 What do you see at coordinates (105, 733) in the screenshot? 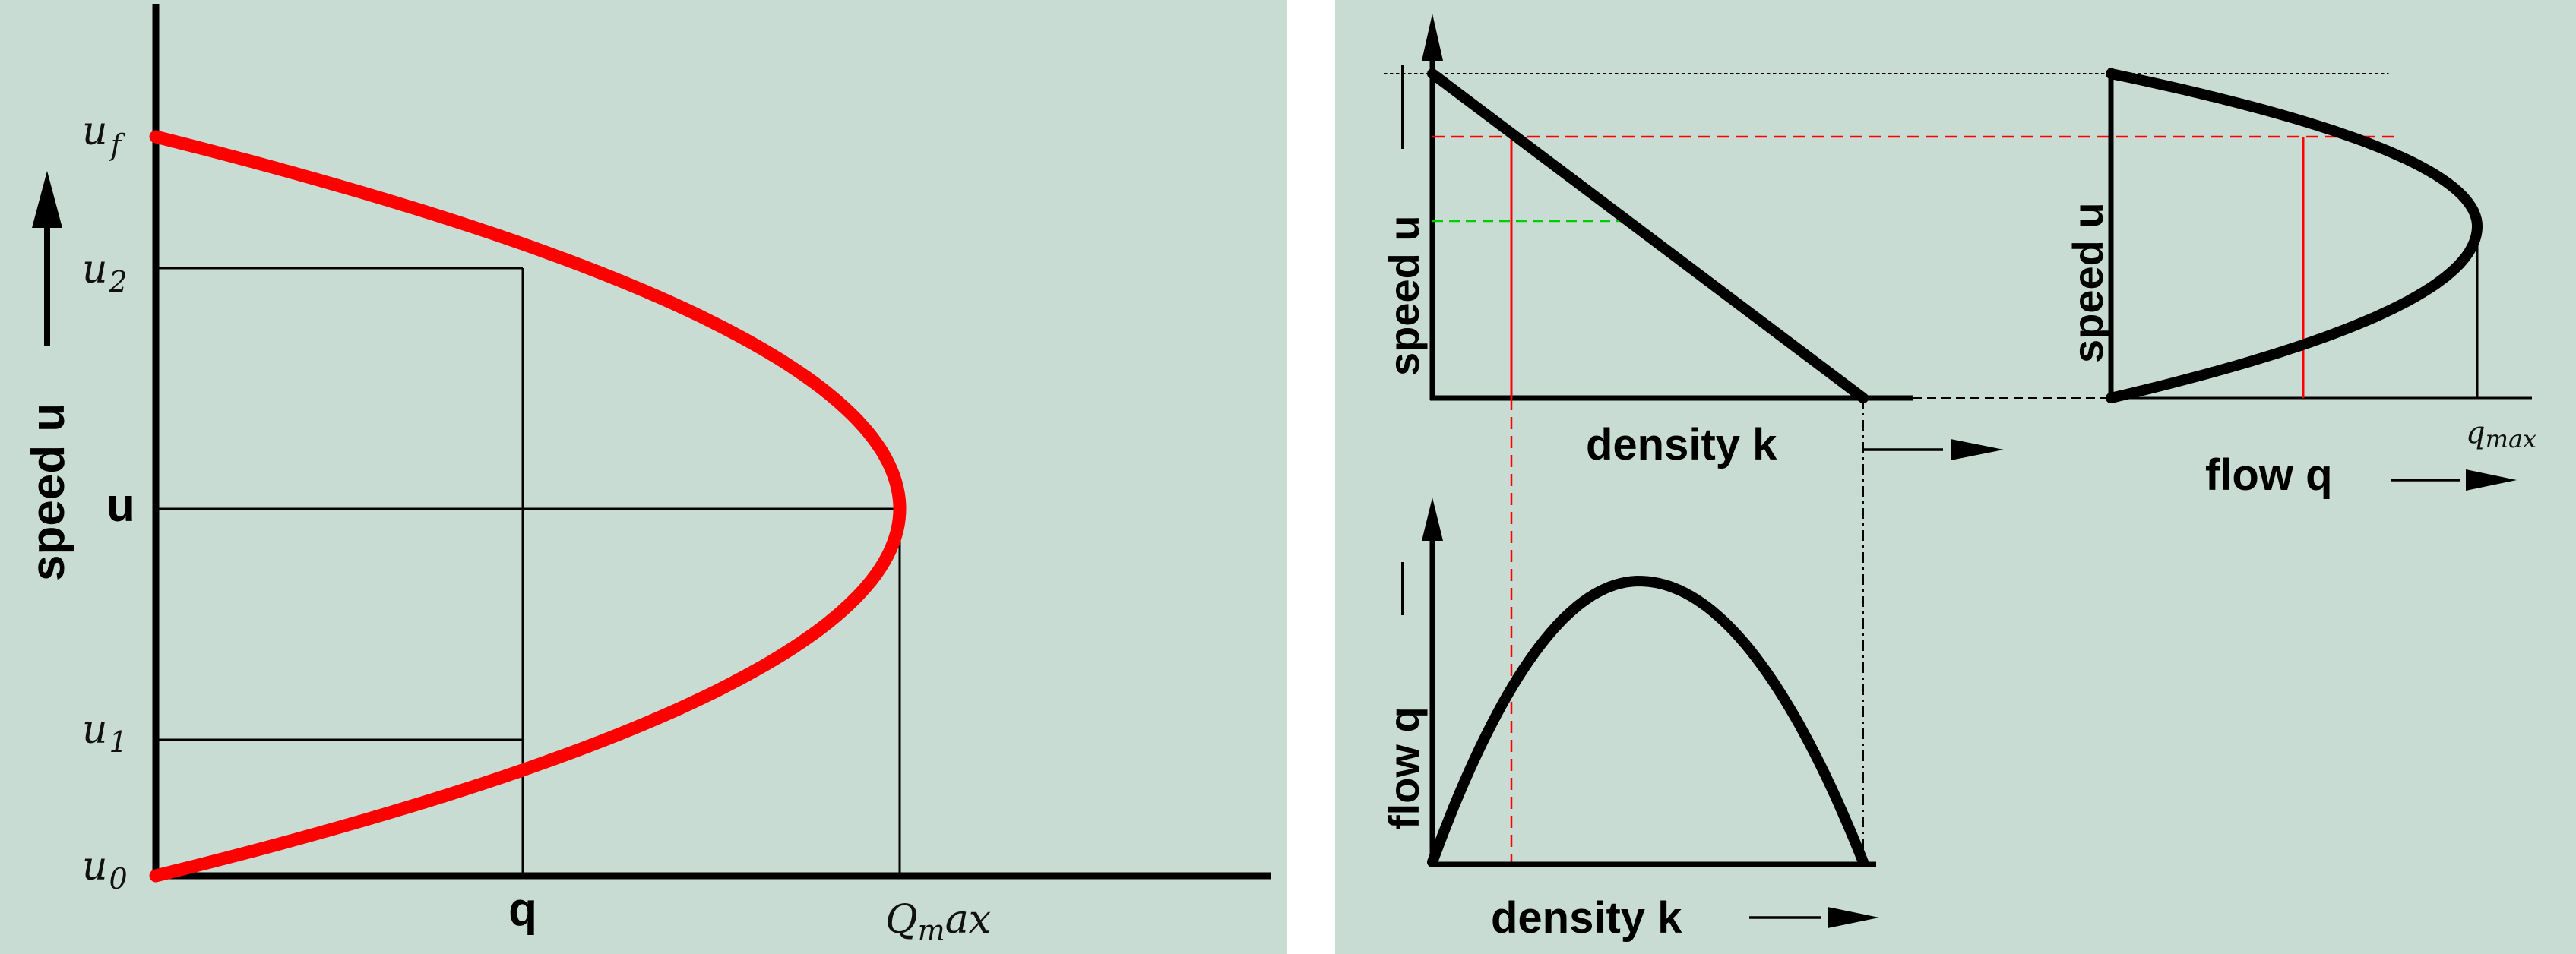
I see `tick-label-u1: u1` at bounding box center [105, 733].